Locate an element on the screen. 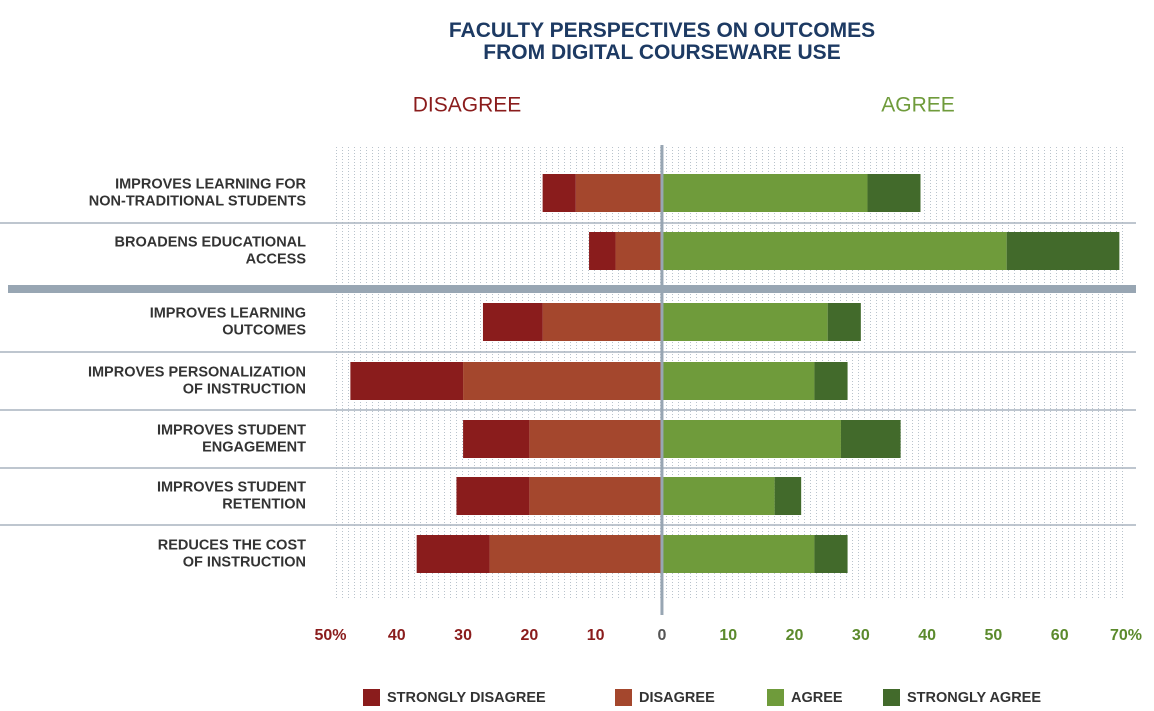 This screenshot has height=711, width=1154. legend-label: STRONGLY DISAGREE is located at coordinates (466, 698).